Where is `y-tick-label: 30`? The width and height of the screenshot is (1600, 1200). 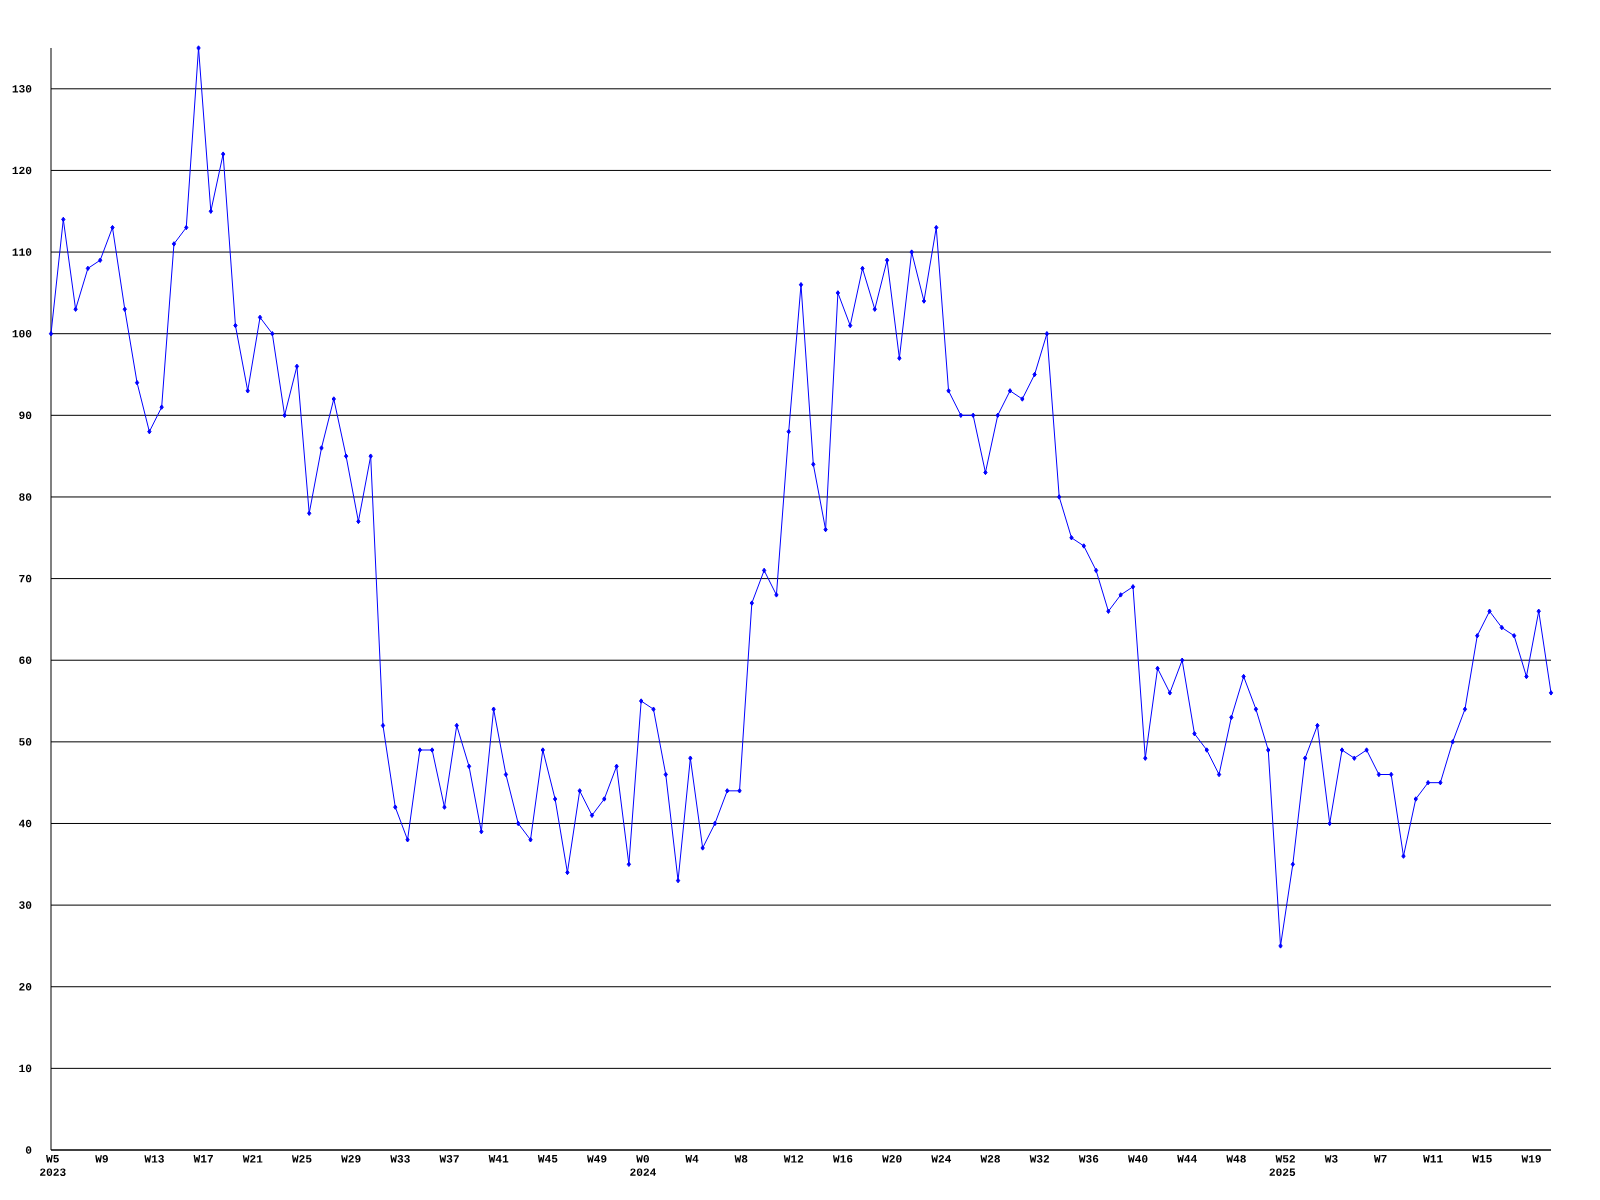 y-tick-label: 30 is located at coordinates (25, 905).